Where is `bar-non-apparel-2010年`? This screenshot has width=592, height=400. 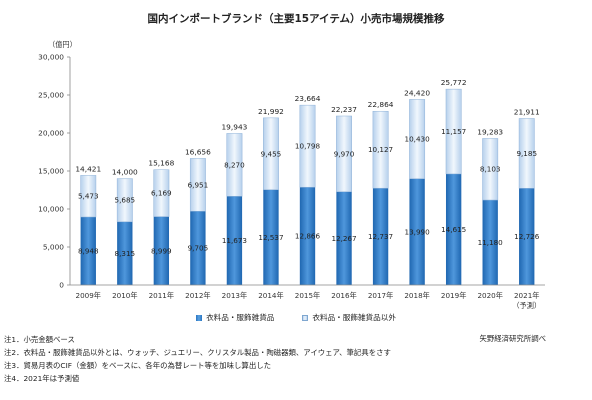
bar-non-apparel-2010年 is located at coordinates (124, 200).